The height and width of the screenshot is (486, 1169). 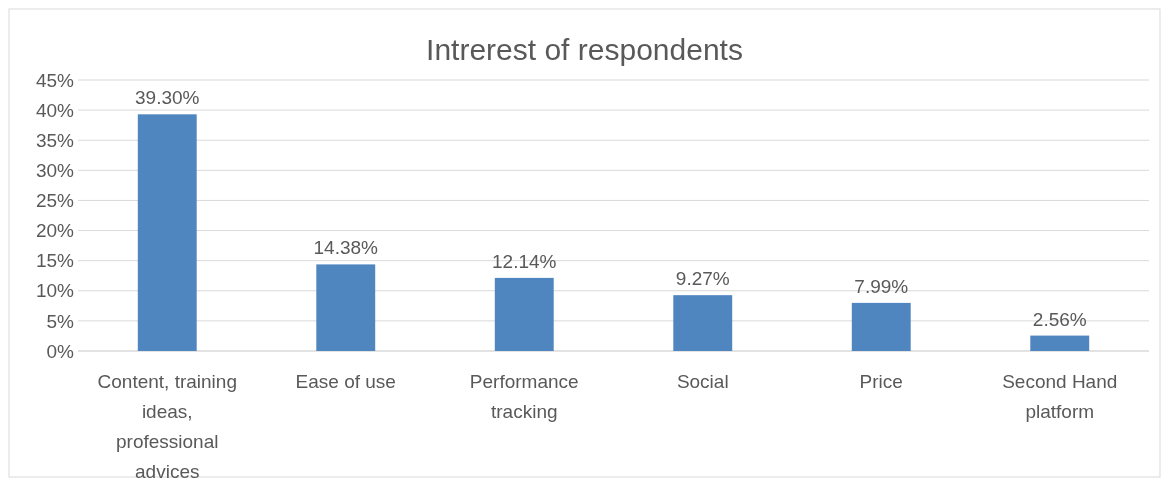 What do you see at coordinates (55, 261) in the screenshot?
I see `y-tick-label: 15%` at bounding box center [55, 261].